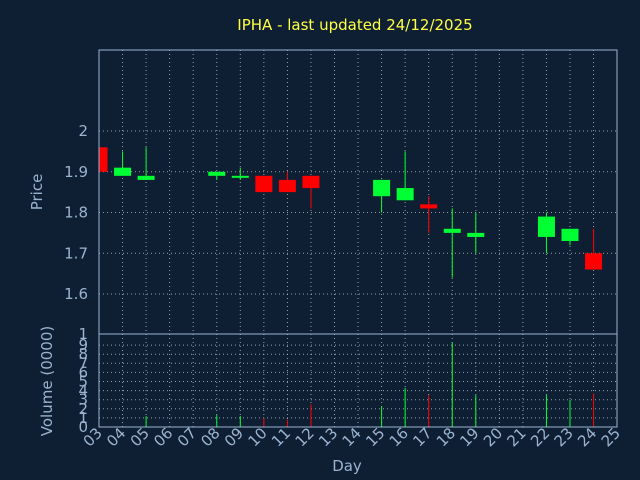 Image resolution: width=640 pixels, height=480 pixels. I want to click on volume-tick-label: 4, so click(83, 391).